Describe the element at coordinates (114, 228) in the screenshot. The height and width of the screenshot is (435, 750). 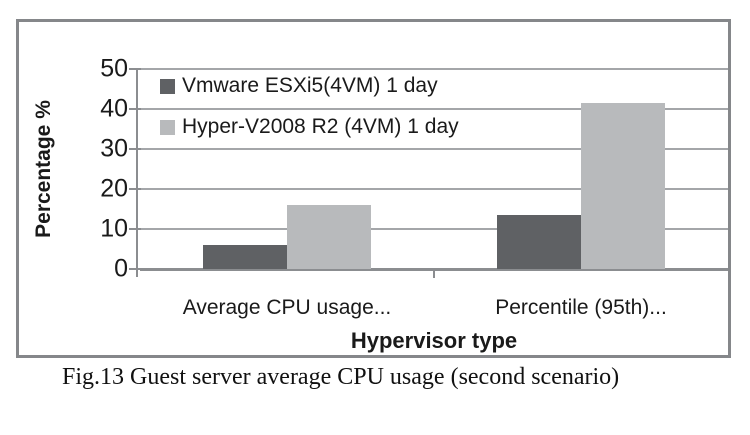
I see `y-tick-label: 10` at that location.